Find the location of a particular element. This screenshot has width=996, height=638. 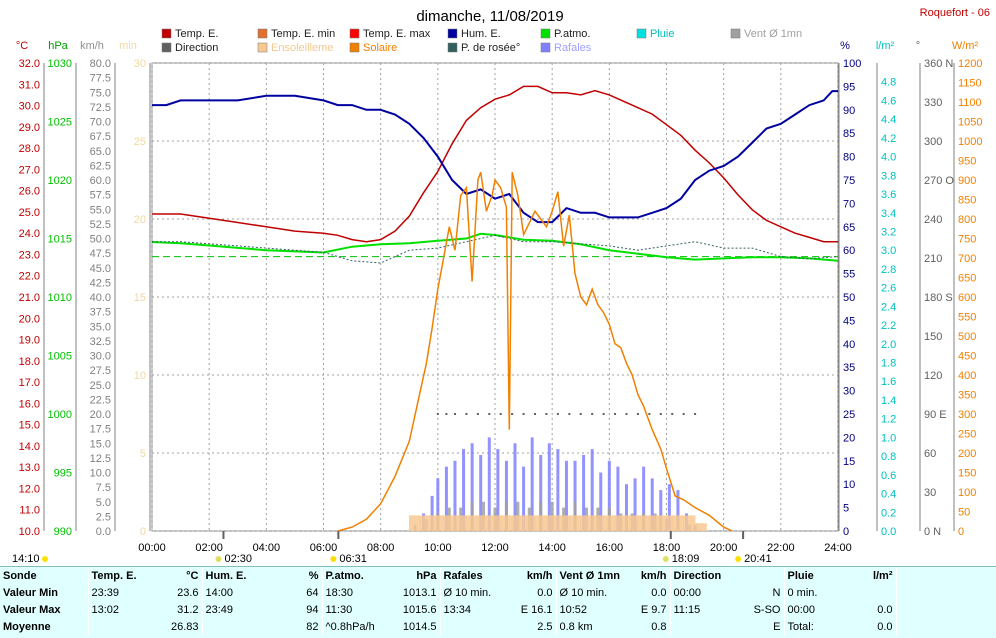

chart-title: dimanche, 11/08/2019 is located at coordinates (489, 16).